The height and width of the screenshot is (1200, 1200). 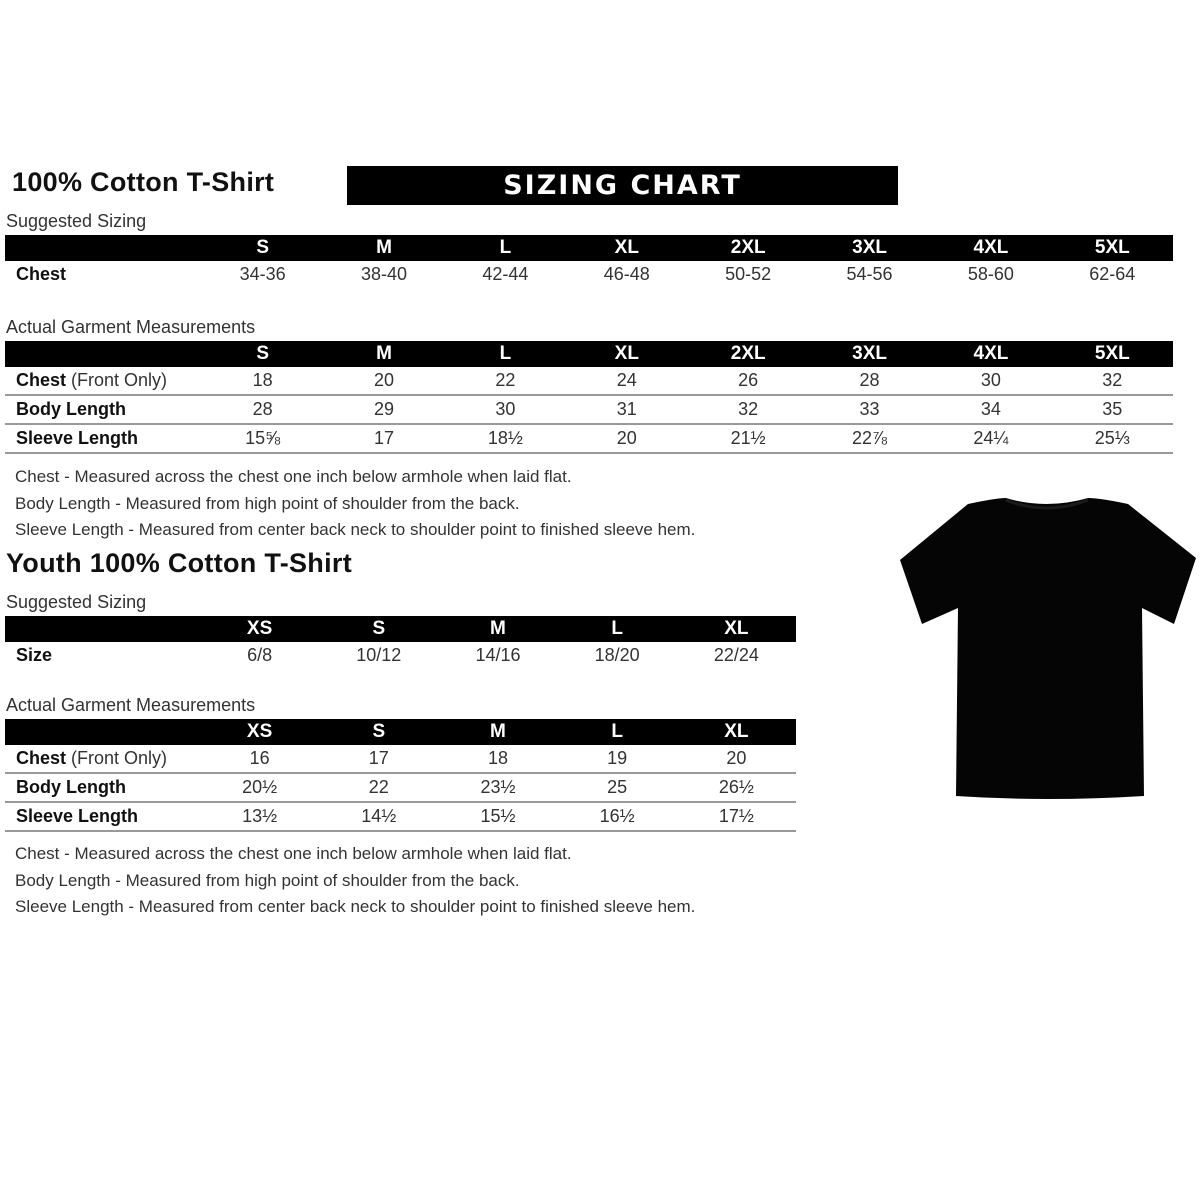 What do you see at coordinates (1048, 648) in the screenshot?
I see `tshirt-image` at bounding box center [1048, 648].